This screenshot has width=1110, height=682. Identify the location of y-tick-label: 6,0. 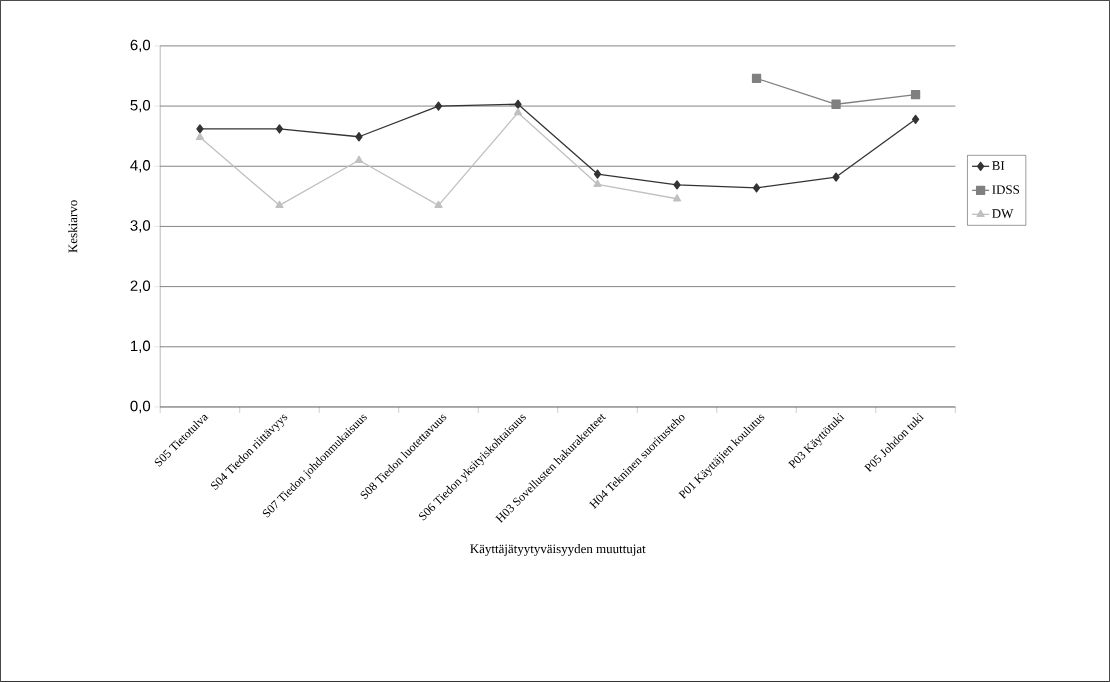
(140, 46).